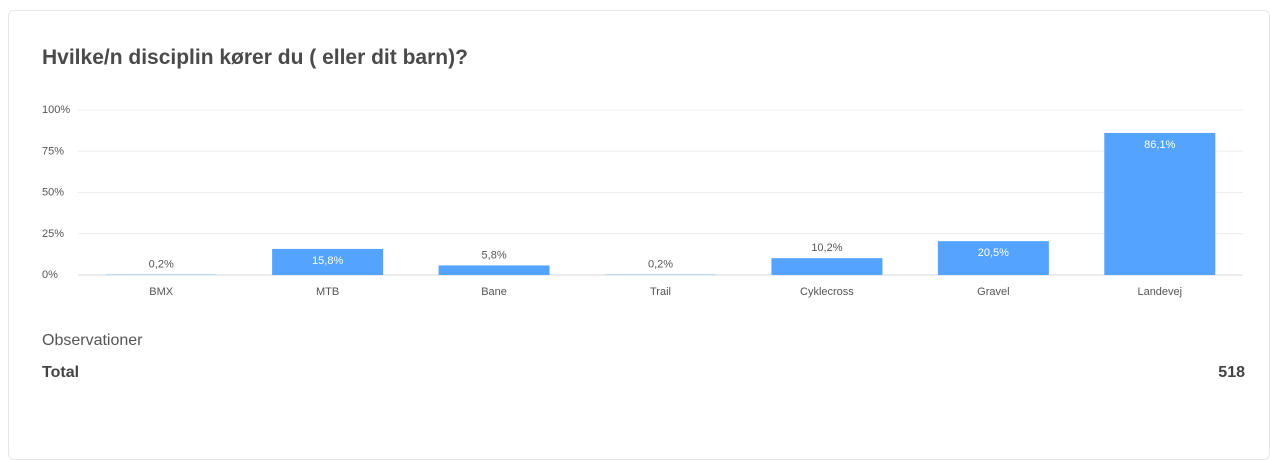  I want to click on total-value: 518, so click(1231, 373).